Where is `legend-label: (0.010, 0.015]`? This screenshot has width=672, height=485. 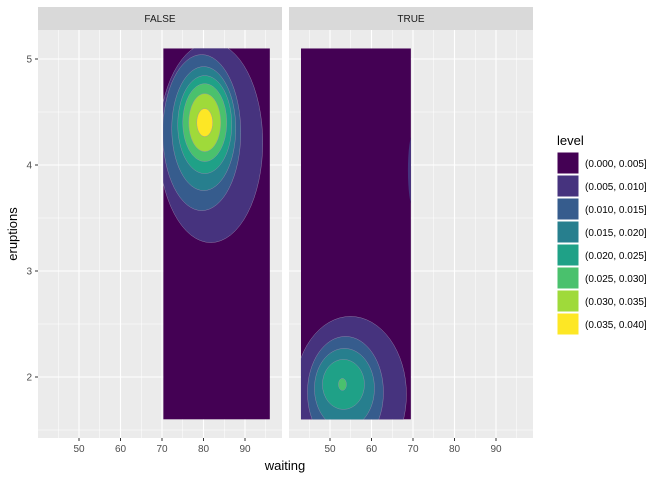
legend-label: (0.010, 0.015] is located at coordinates (616, 210).